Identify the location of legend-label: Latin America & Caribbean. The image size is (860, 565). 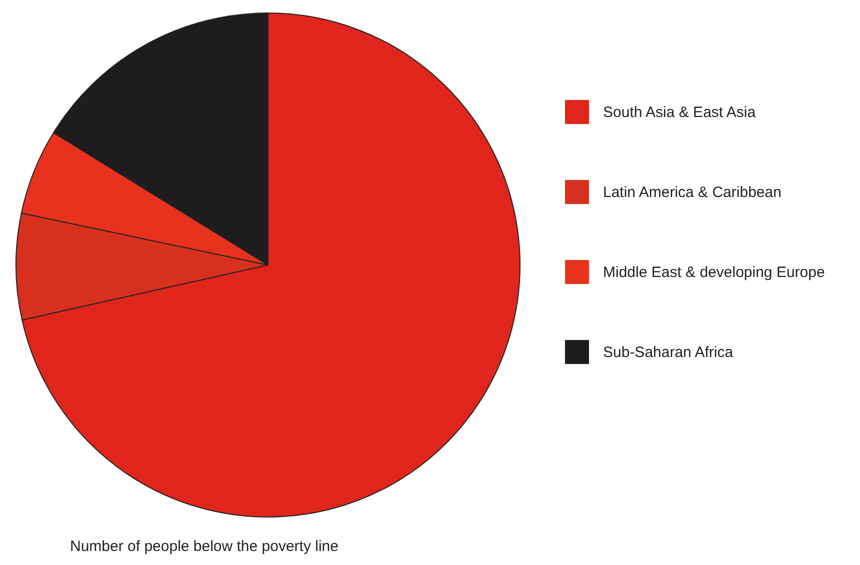
(692, 192).